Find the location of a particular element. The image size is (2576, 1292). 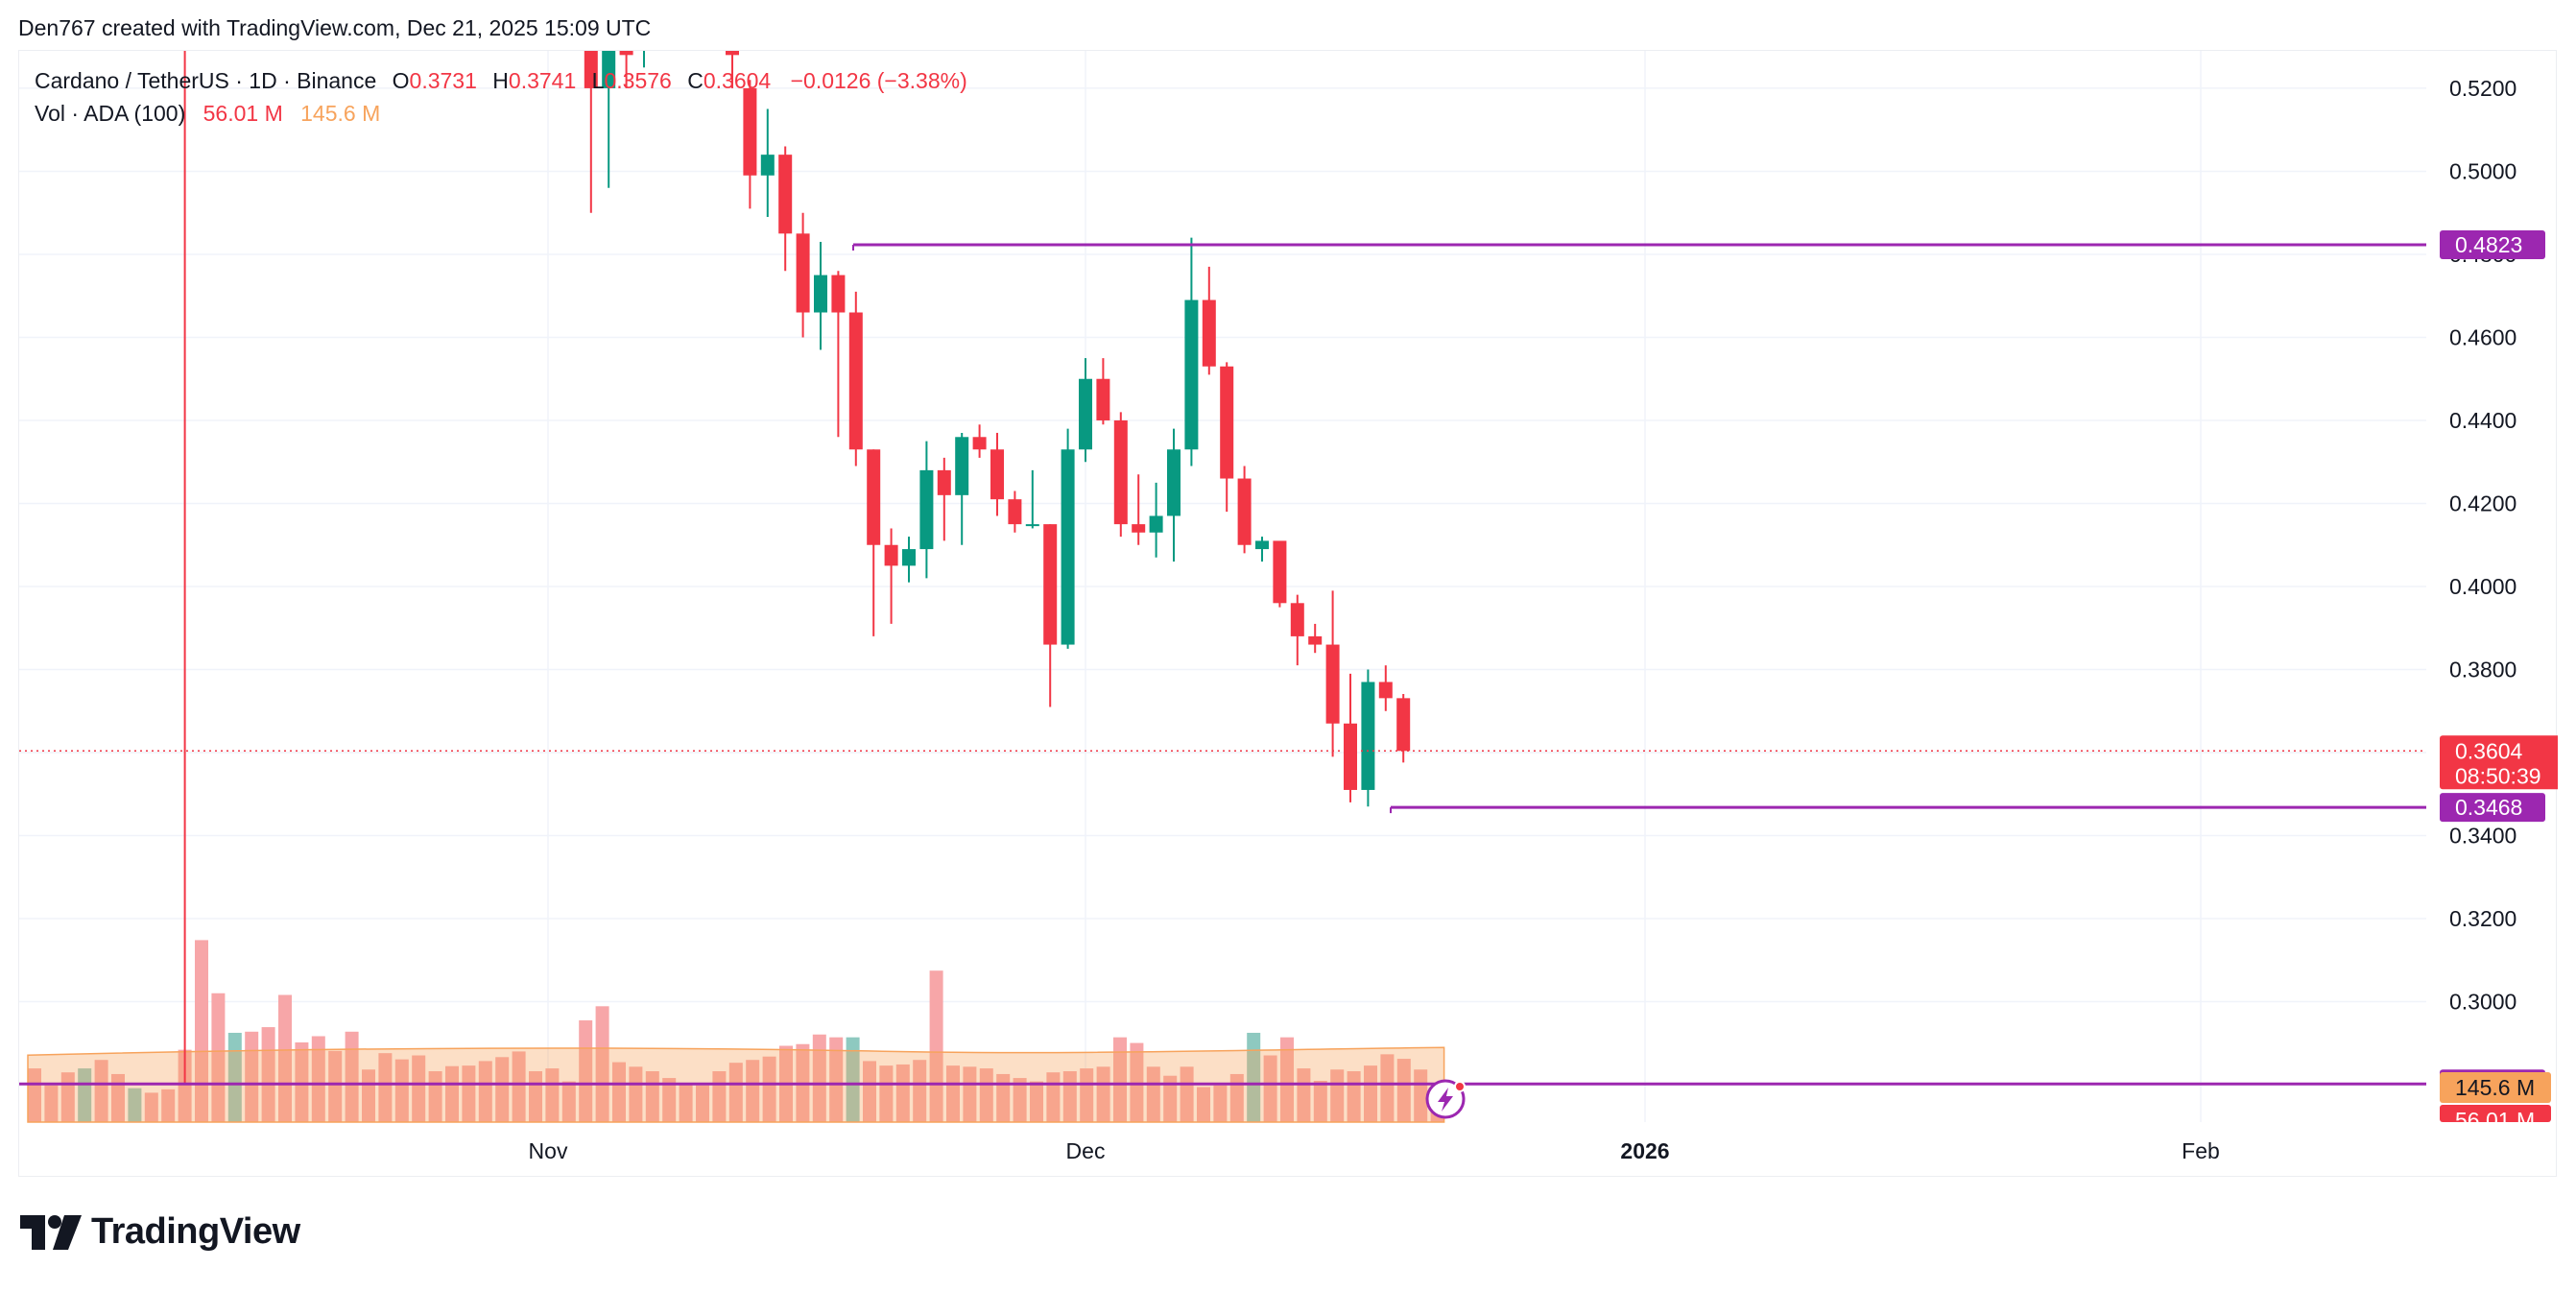

lightning-icon is located at coordinates (1445, 1099).